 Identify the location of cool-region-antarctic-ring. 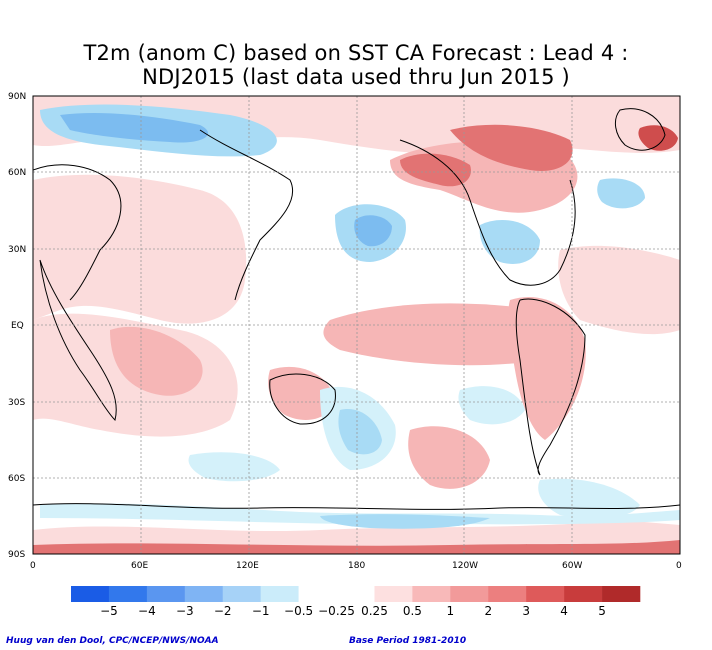
(360, 514).